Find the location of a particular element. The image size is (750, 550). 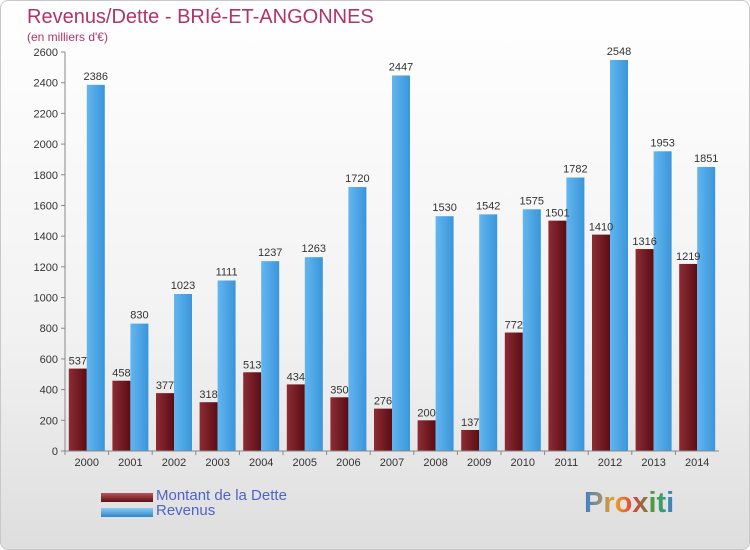

x-tick-label: 2005 is located at coordinates (305, 463).